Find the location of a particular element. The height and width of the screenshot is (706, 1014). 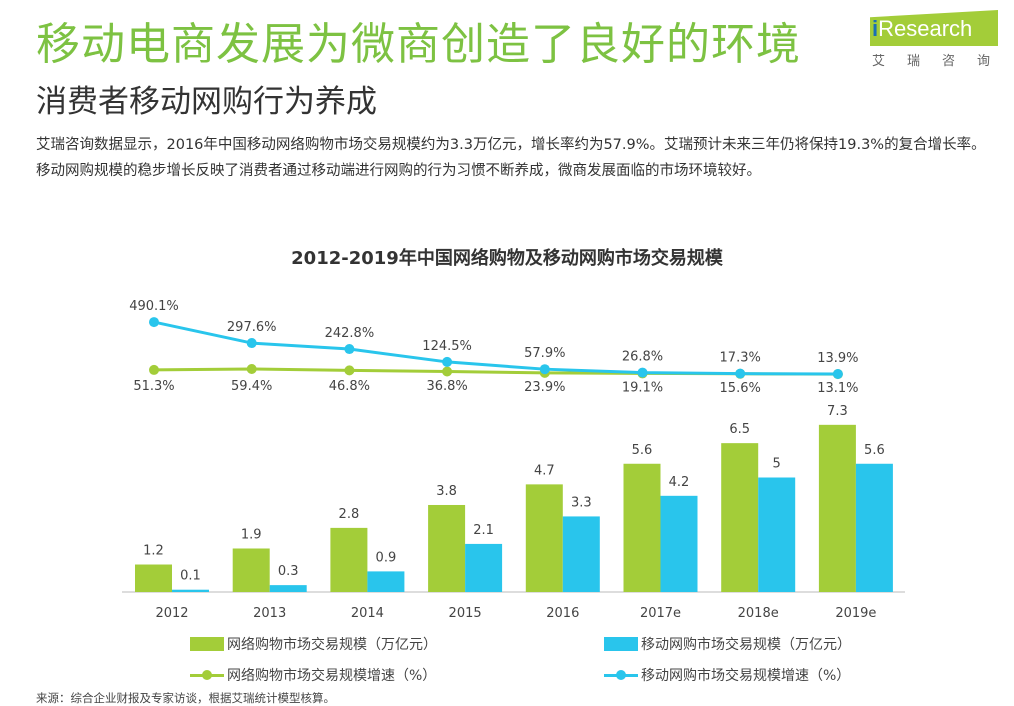

line-data-label: 26.8% is located at coordinates (642, 357).